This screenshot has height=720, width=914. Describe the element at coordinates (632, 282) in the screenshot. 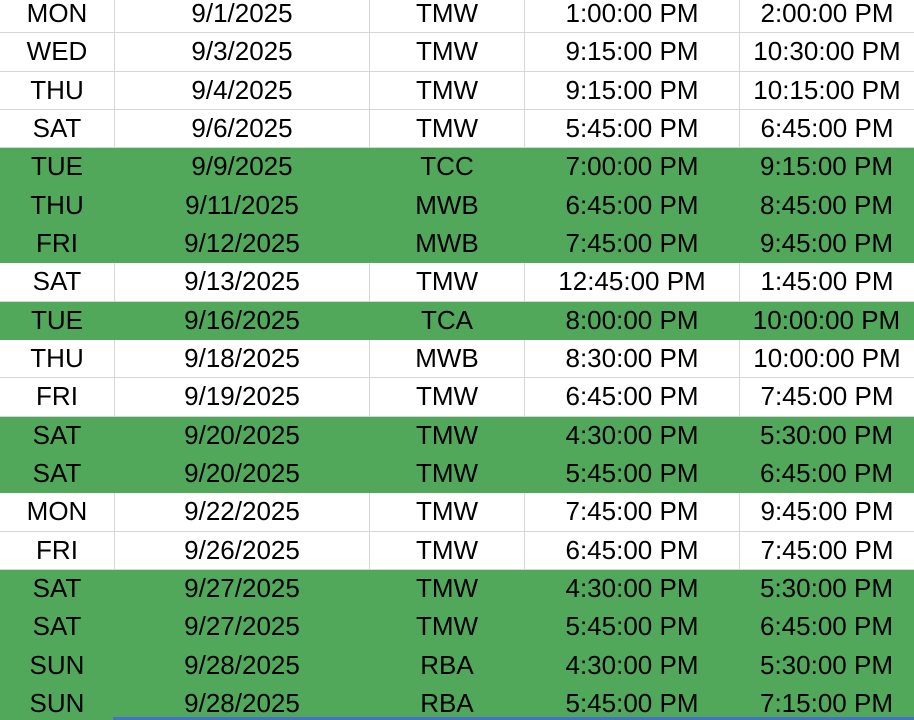

I see `cell-start: 12:45:00 PM` at that location.